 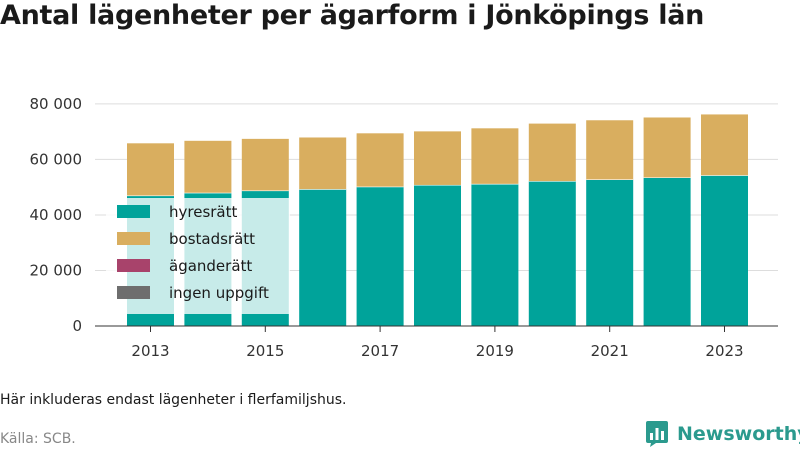 What do you see at coordinates (210, 266) in the screenshot?
I see `legend-label: äganderätt` at bounding box center [210, 266].